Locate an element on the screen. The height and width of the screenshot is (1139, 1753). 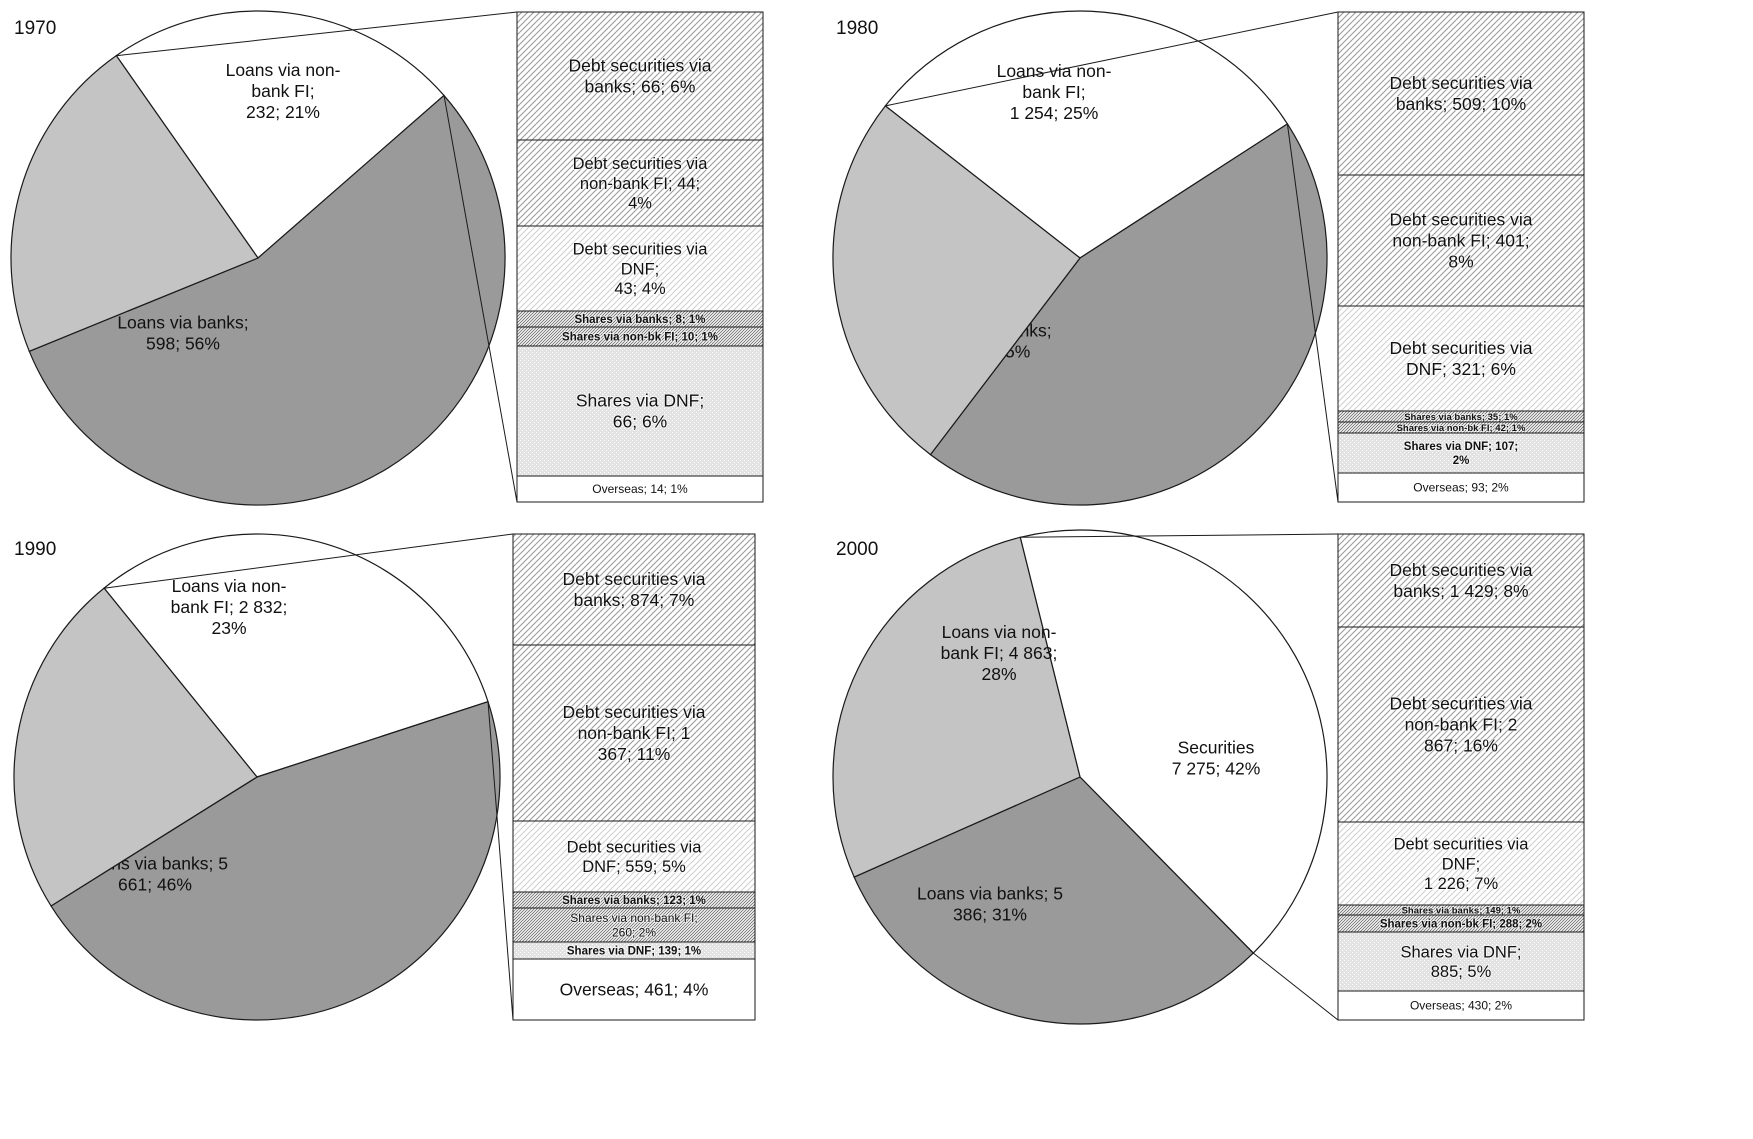
bar-label-shares-via-non-bank-fi: Shares via non-bank FI; 260; 2% is located at coordinates (633, 925).